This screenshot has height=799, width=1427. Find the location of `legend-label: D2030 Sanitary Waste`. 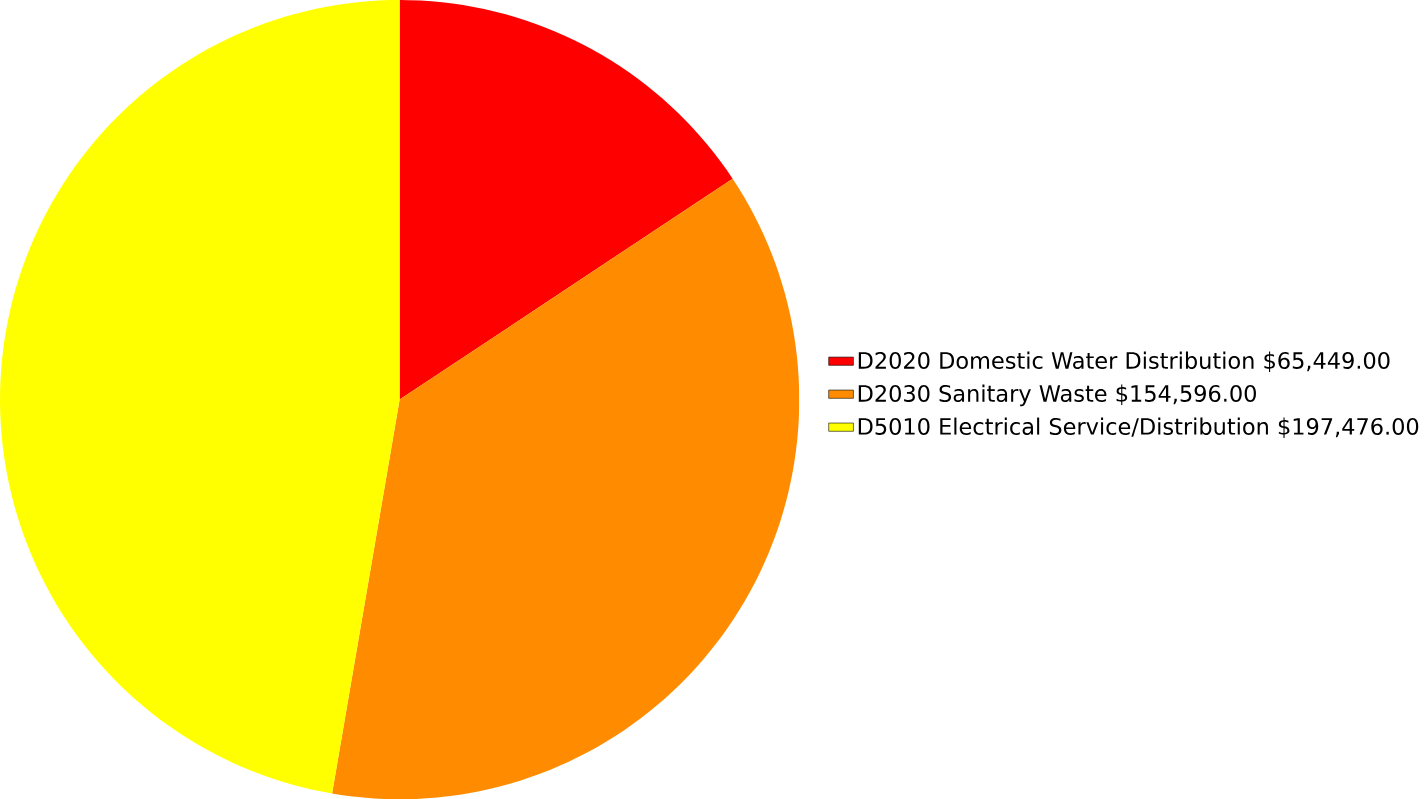

legend-label: D2030 Sanitary Waste is located at coordinates (982, 395).